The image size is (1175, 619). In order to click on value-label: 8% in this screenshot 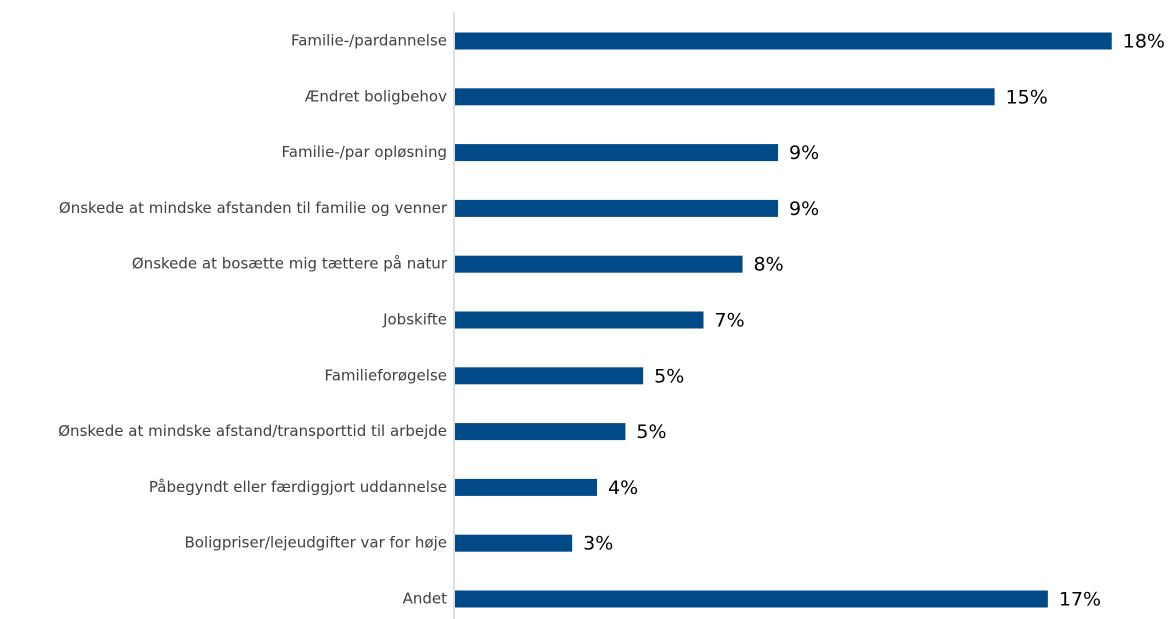, I will do `click(769, 265)`.